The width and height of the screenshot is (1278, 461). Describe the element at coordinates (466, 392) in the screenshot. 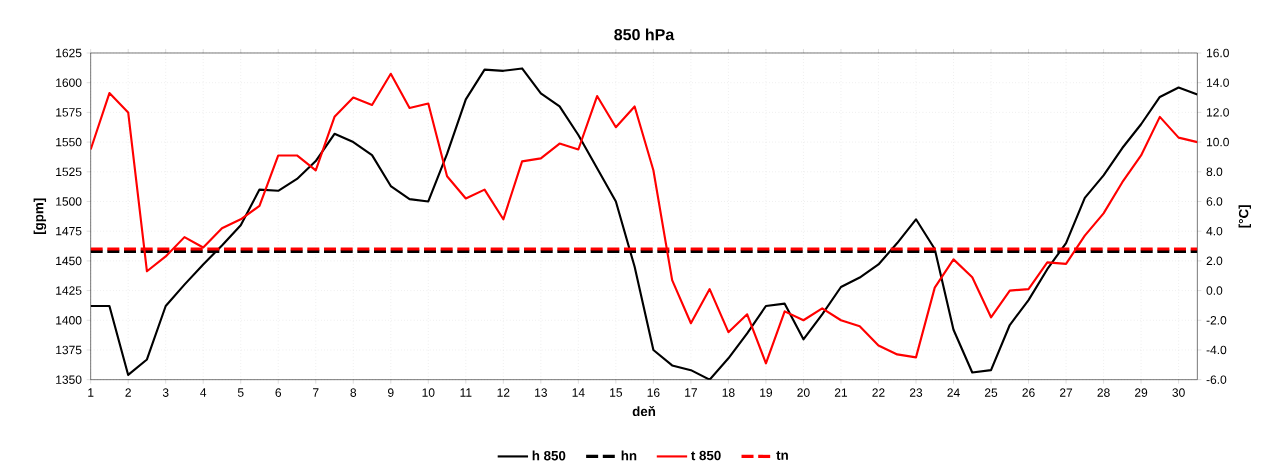

I see `x-tick-label: 11` at that location.